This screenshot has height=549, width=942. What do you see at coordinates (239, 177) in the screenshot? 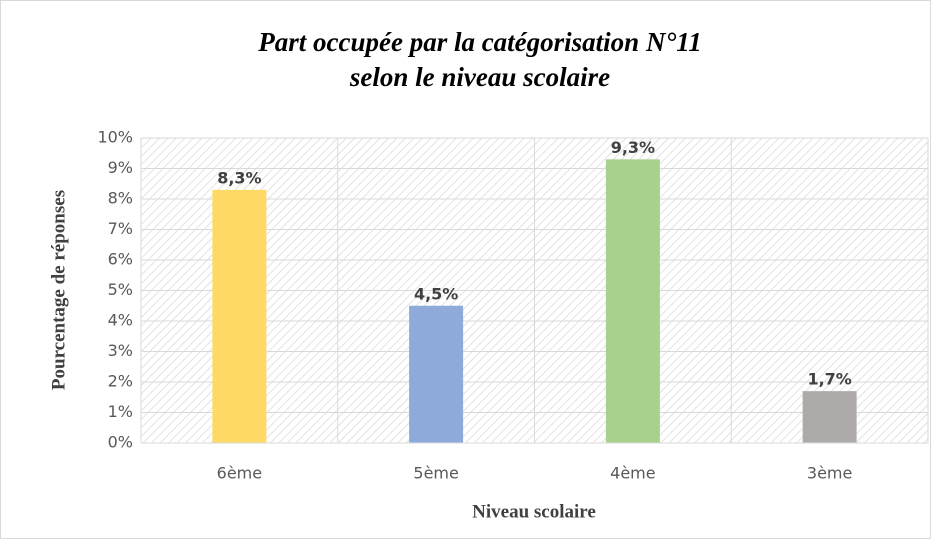
I see `data-label: 8,3%` at bounding box center [239, 177].